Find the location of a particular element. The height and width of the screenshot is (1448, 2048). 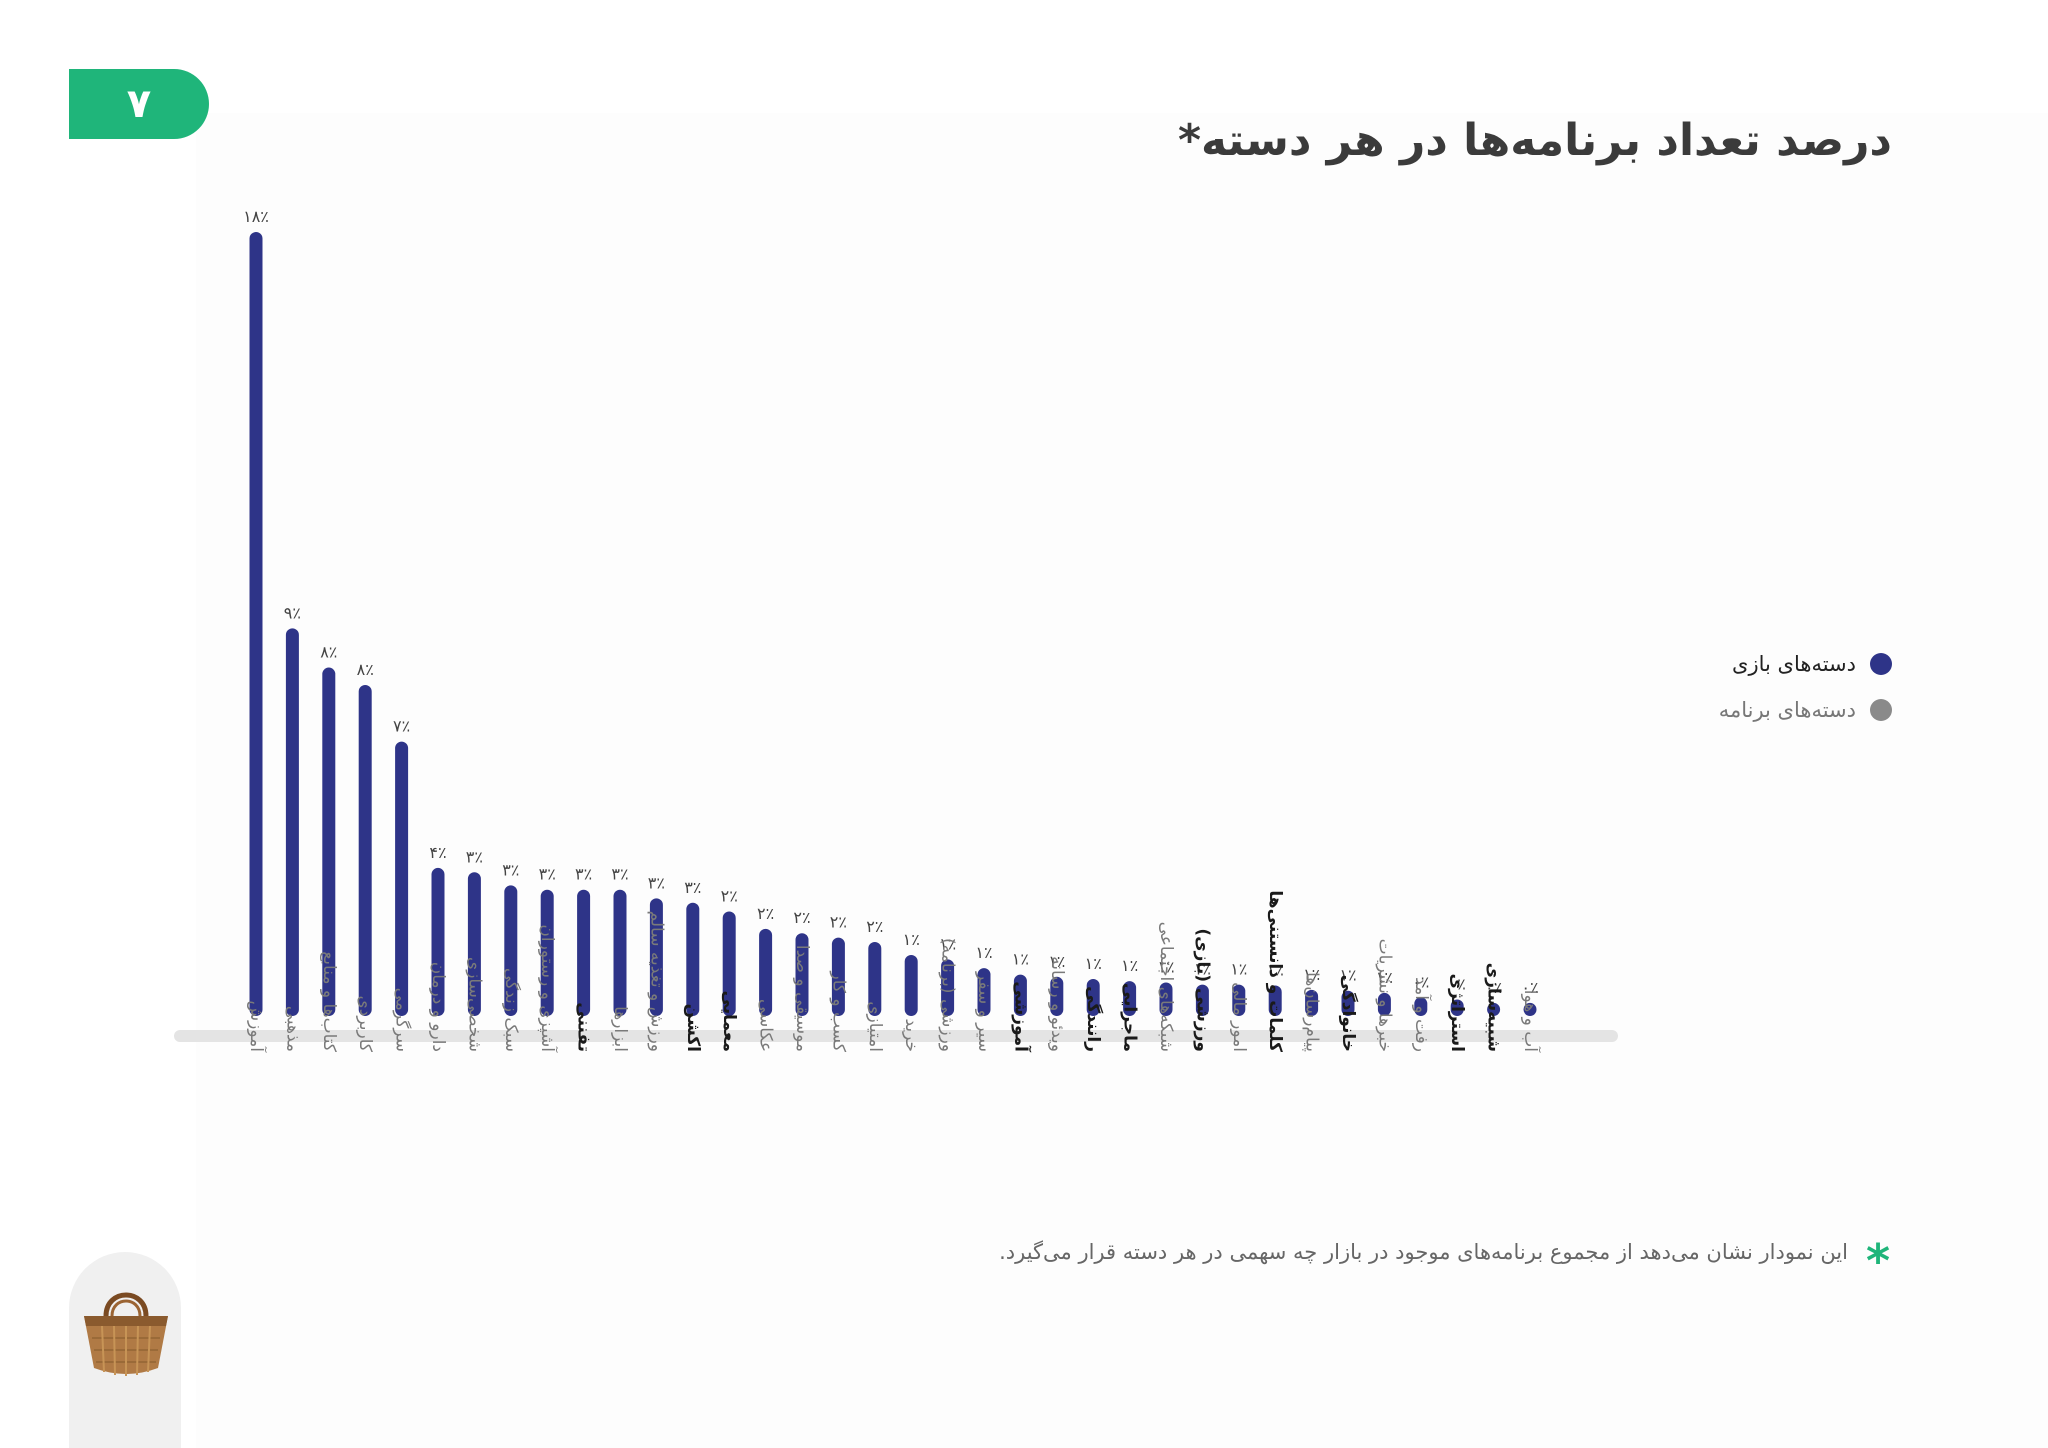

category-label: خبرها و نشریات is located at coordinates (1384, 995).